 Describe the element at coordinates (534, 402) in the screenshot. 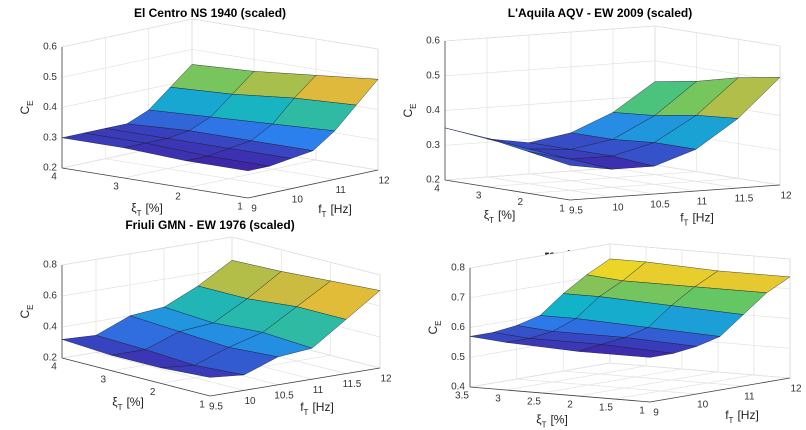

I see `y-tick-label: 2.5` at that location.